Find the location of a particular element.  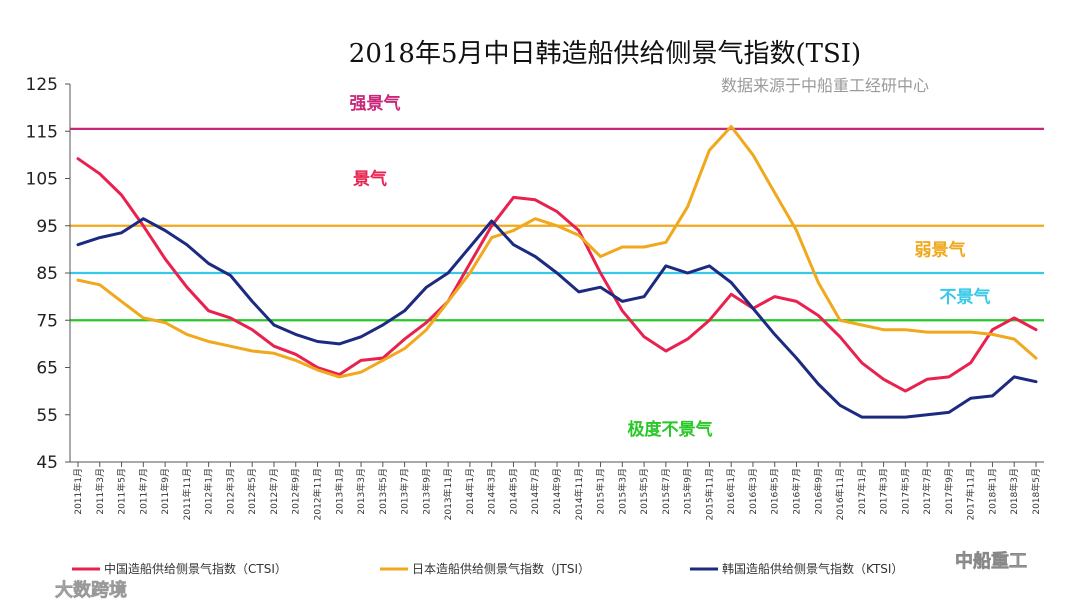

x-tick-label: 2018年3月 is located at coordinates (1014, 491).